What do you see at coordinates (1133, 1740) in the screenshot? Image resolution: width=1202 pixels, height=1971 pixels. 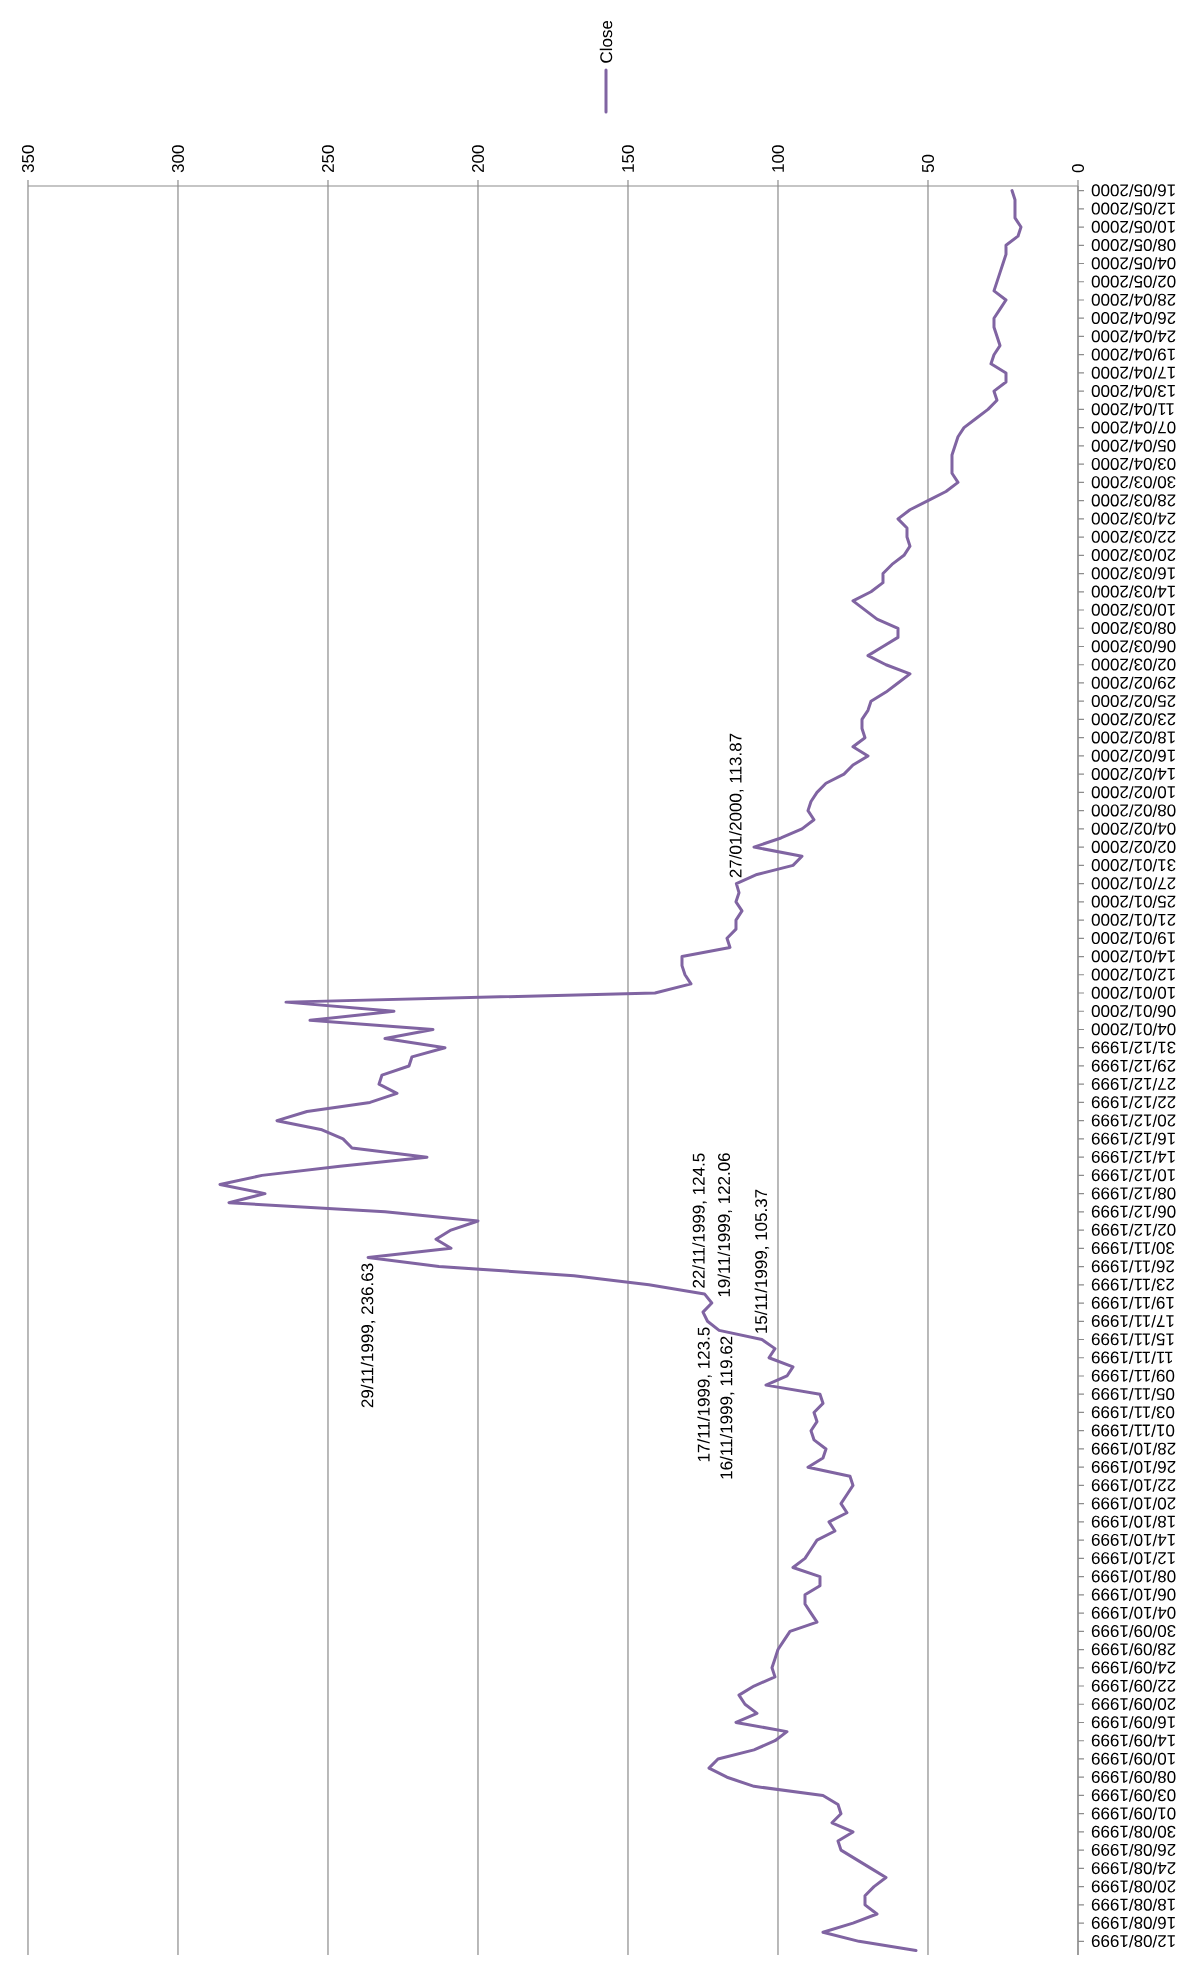 I see `y-tick-label: 14/09/1999` at bounding box center [1133, 1740].